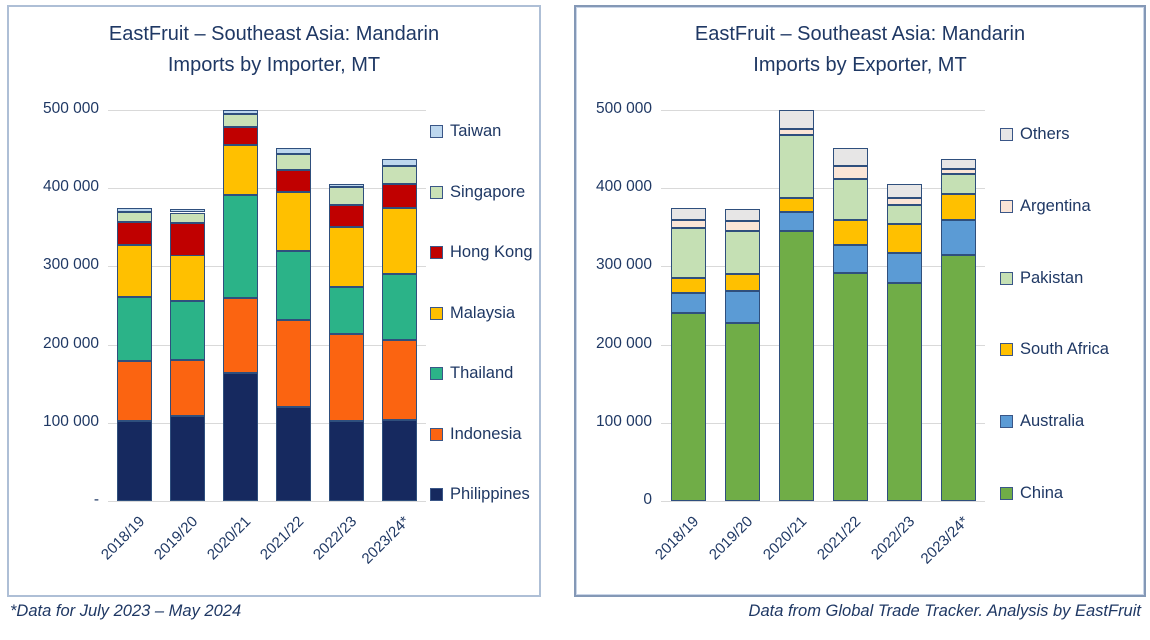 This screenshot has width=1150, height=640. I want to click on legend-label: Pakistan, so click(1052, 277).